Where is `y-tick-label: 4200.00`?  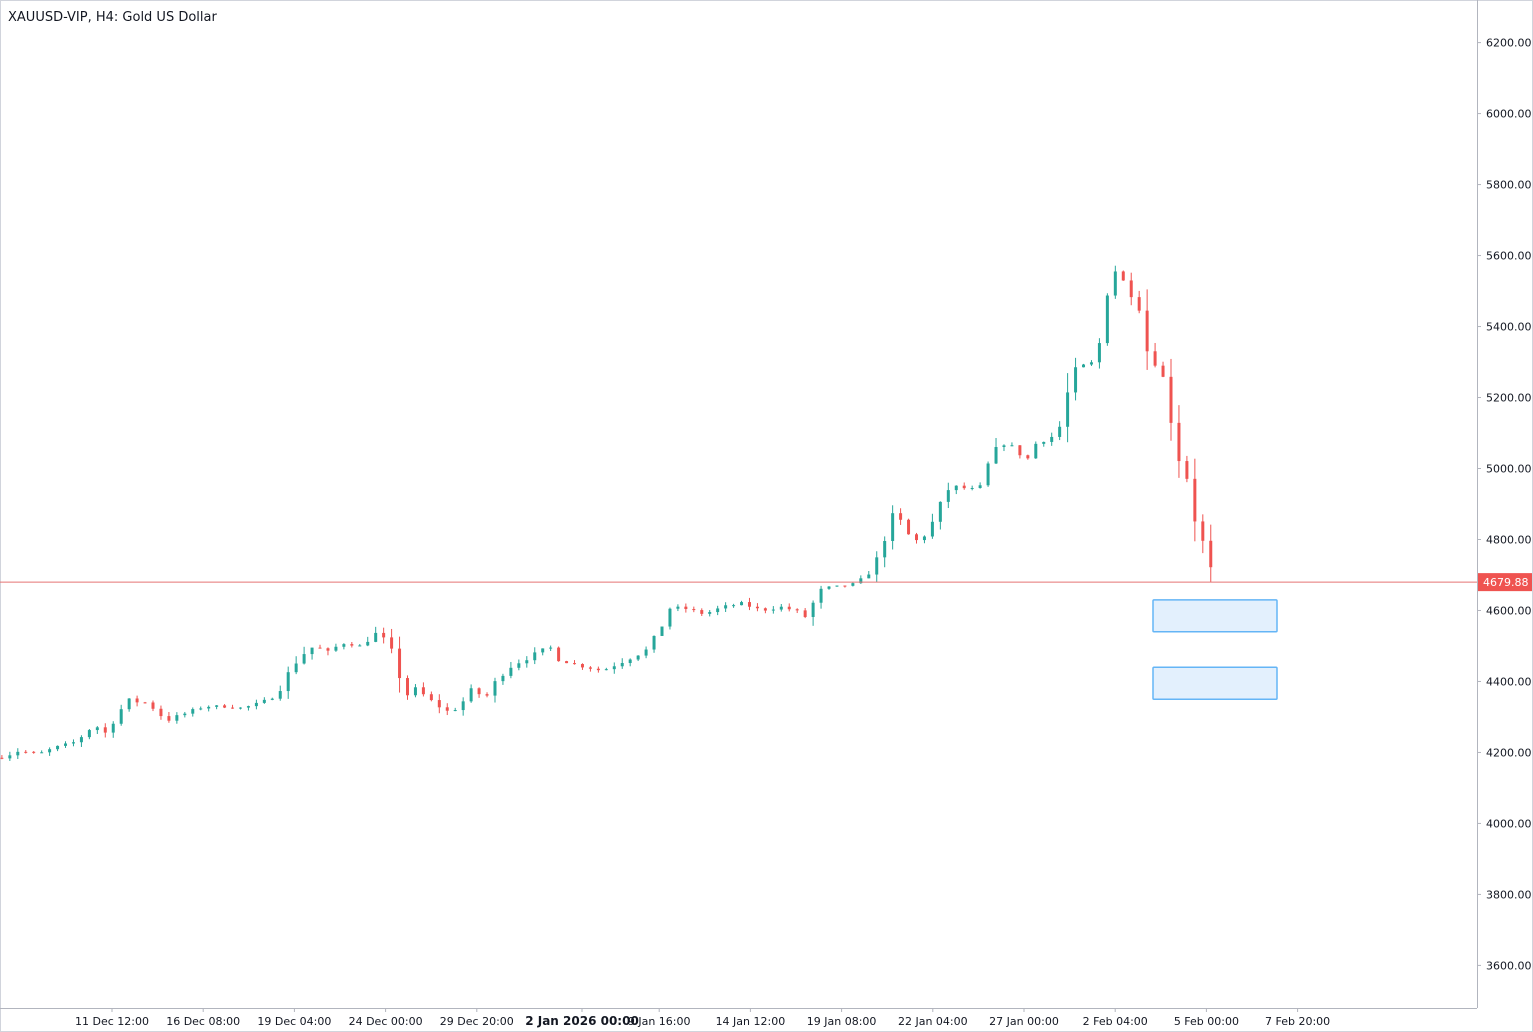 y-tick-label: 4200.00 is located at coordinates (1509, 752).